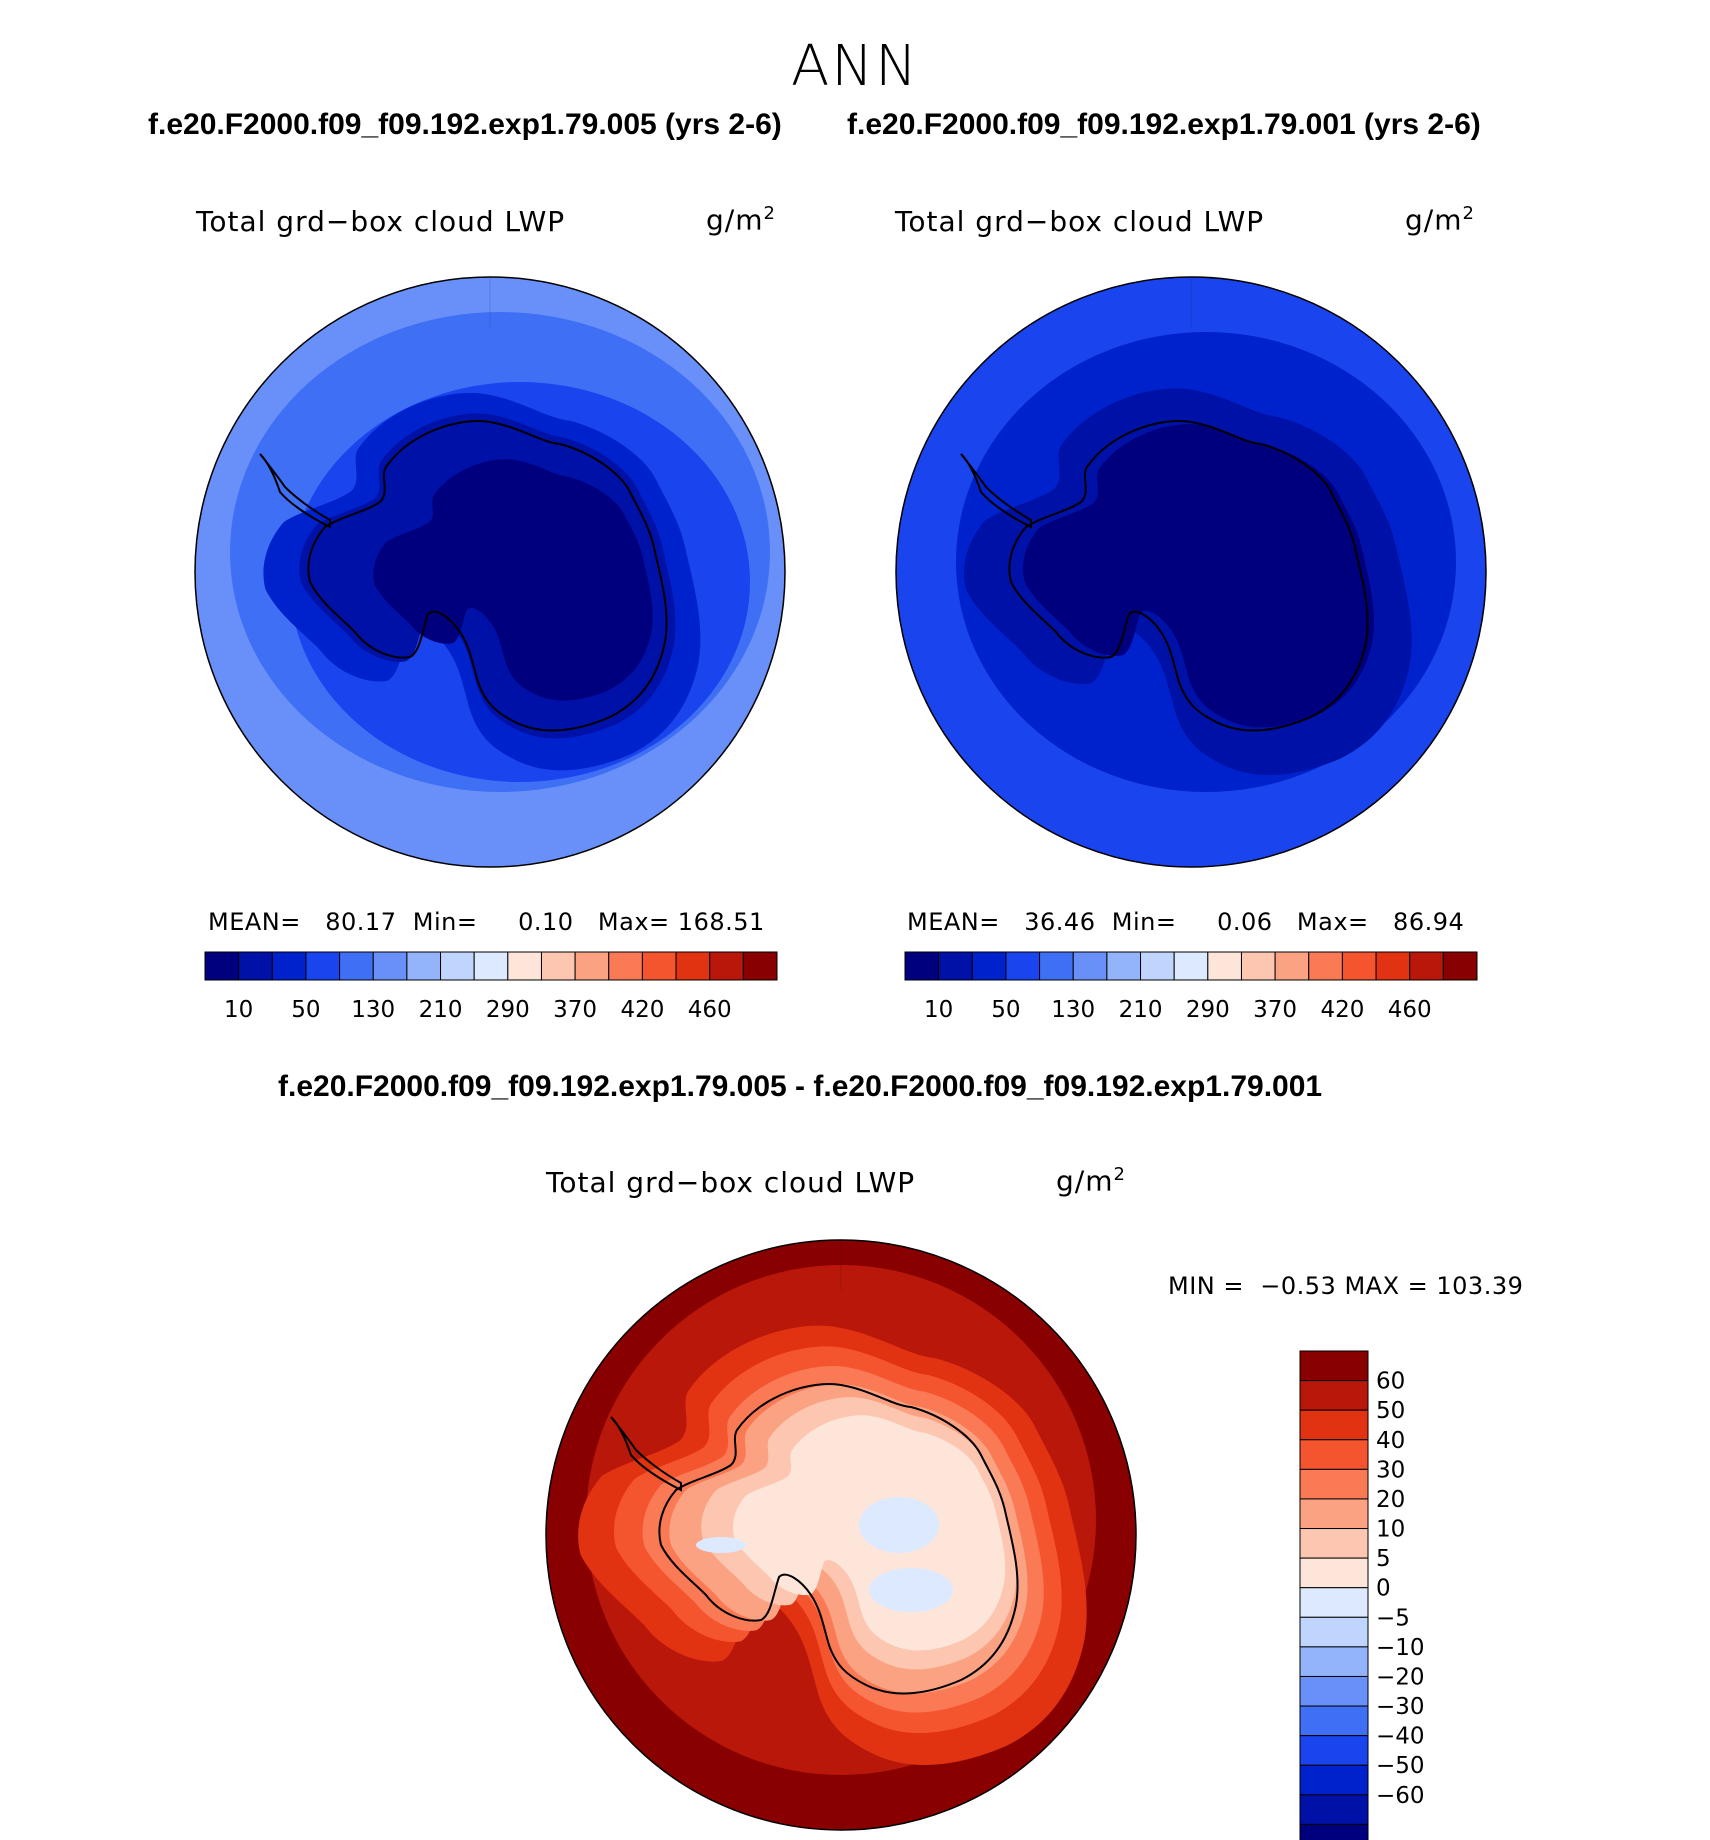 Image resolution: width=1710 pixels, height=1840 pixels. What do you see at coordinates (855, 66) in the screenshot?
I see `season-title: ANN` at bounding box center [855, 66].